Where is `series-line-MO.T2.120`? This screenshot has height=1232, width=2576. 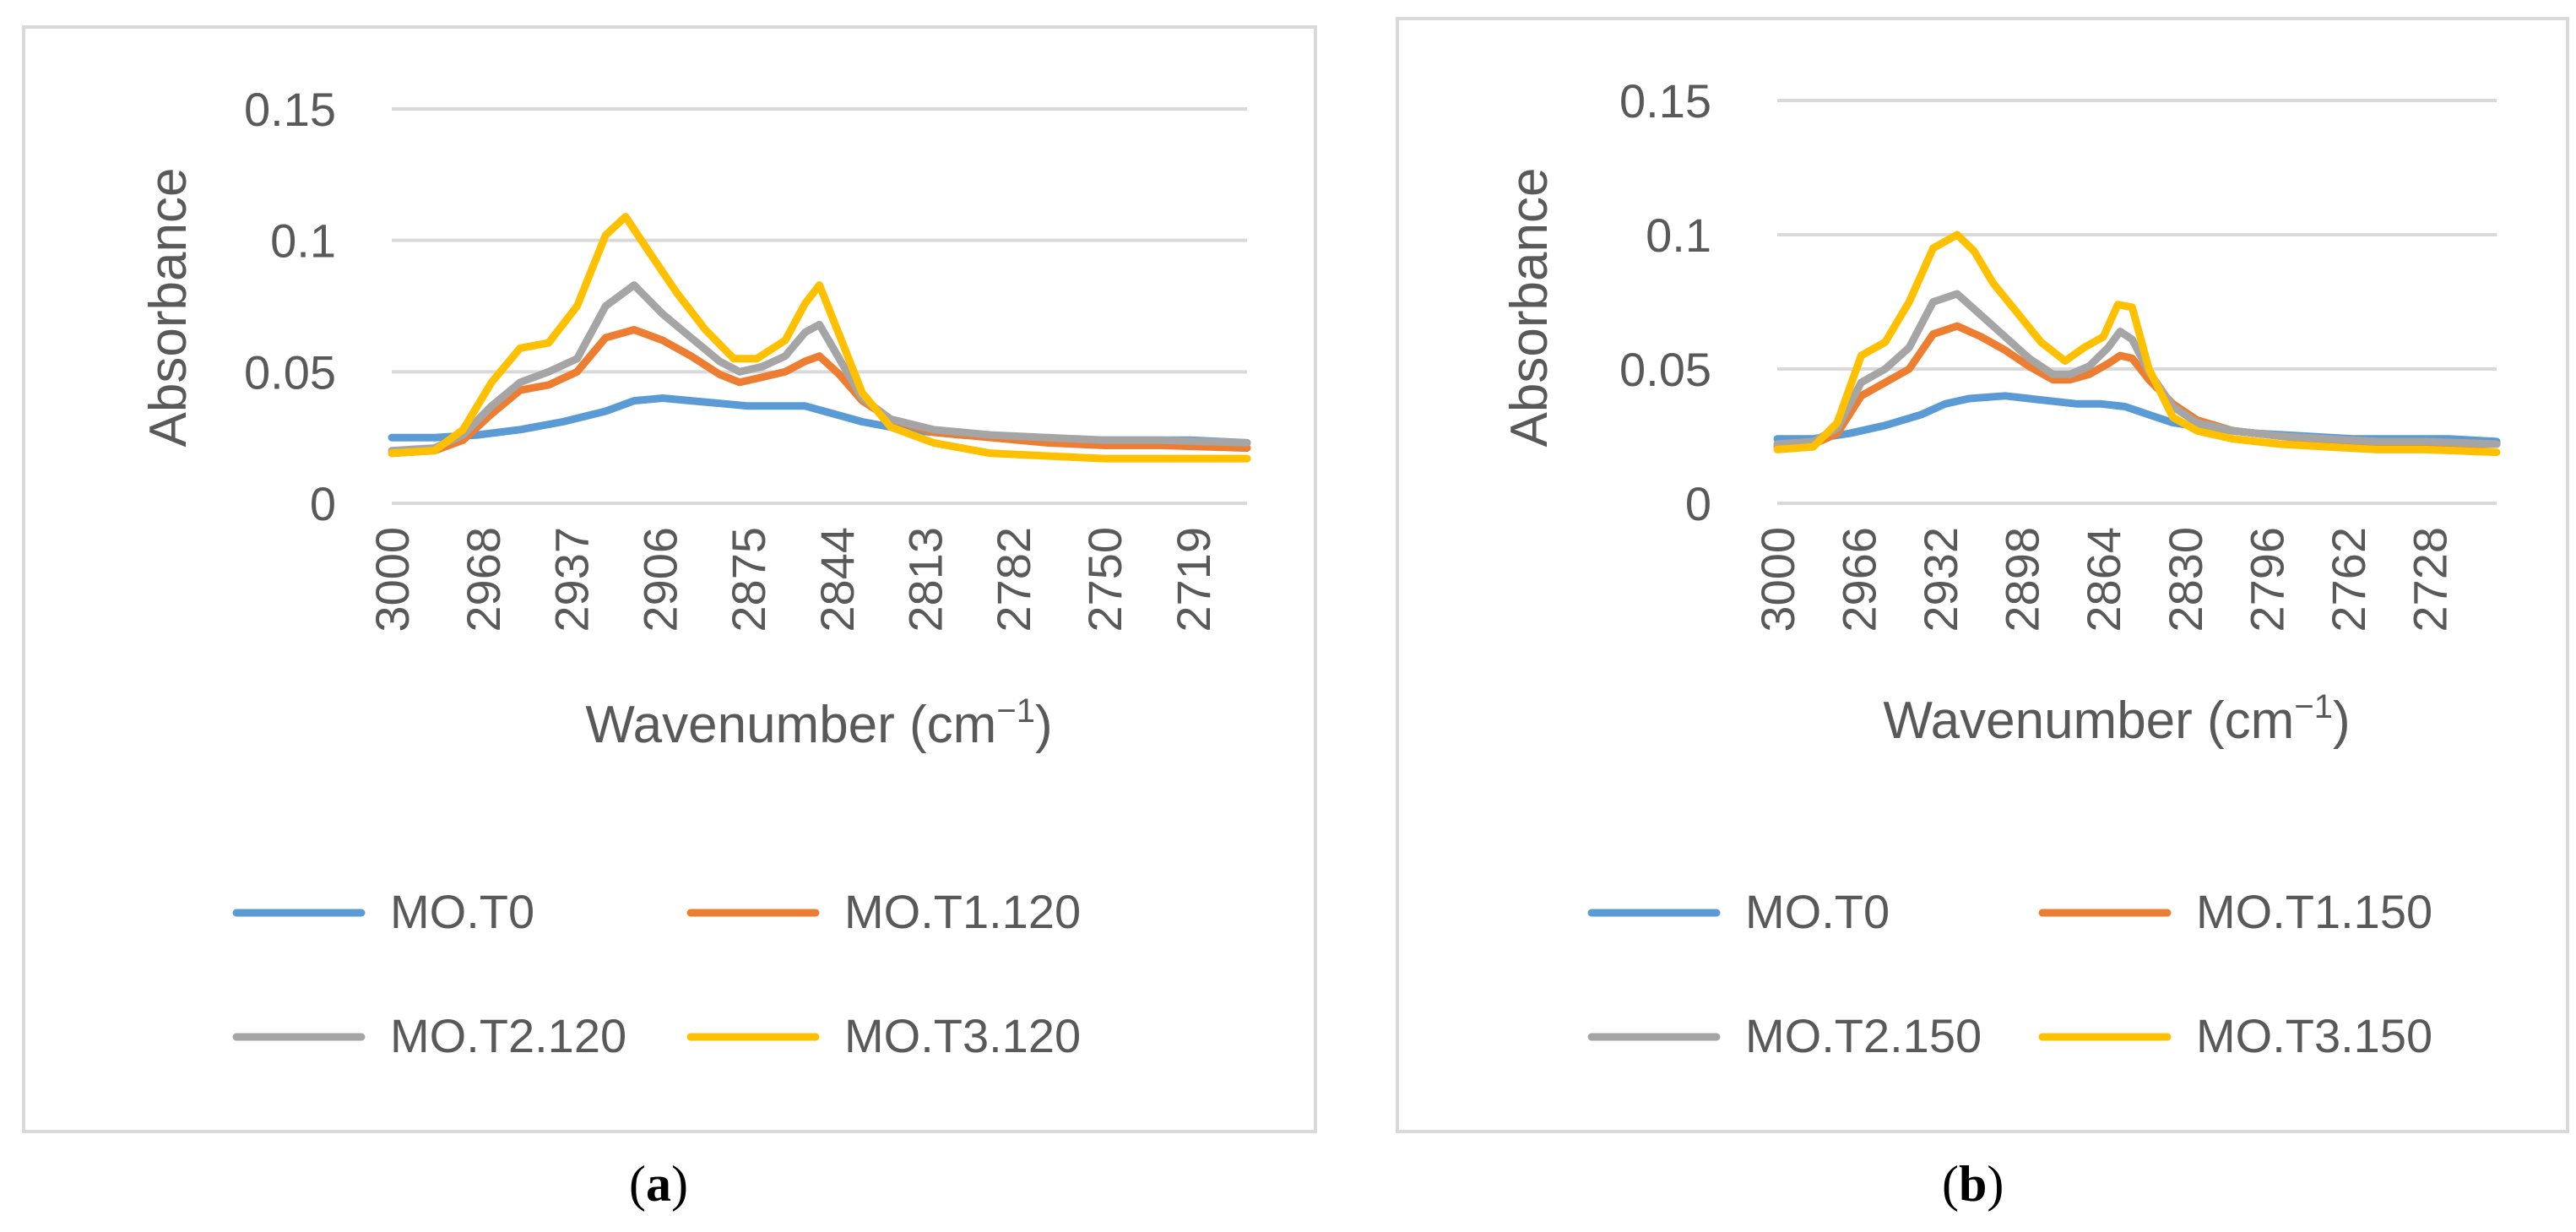
series-line-MO.T2.120 is located at coordinates (819, 368).